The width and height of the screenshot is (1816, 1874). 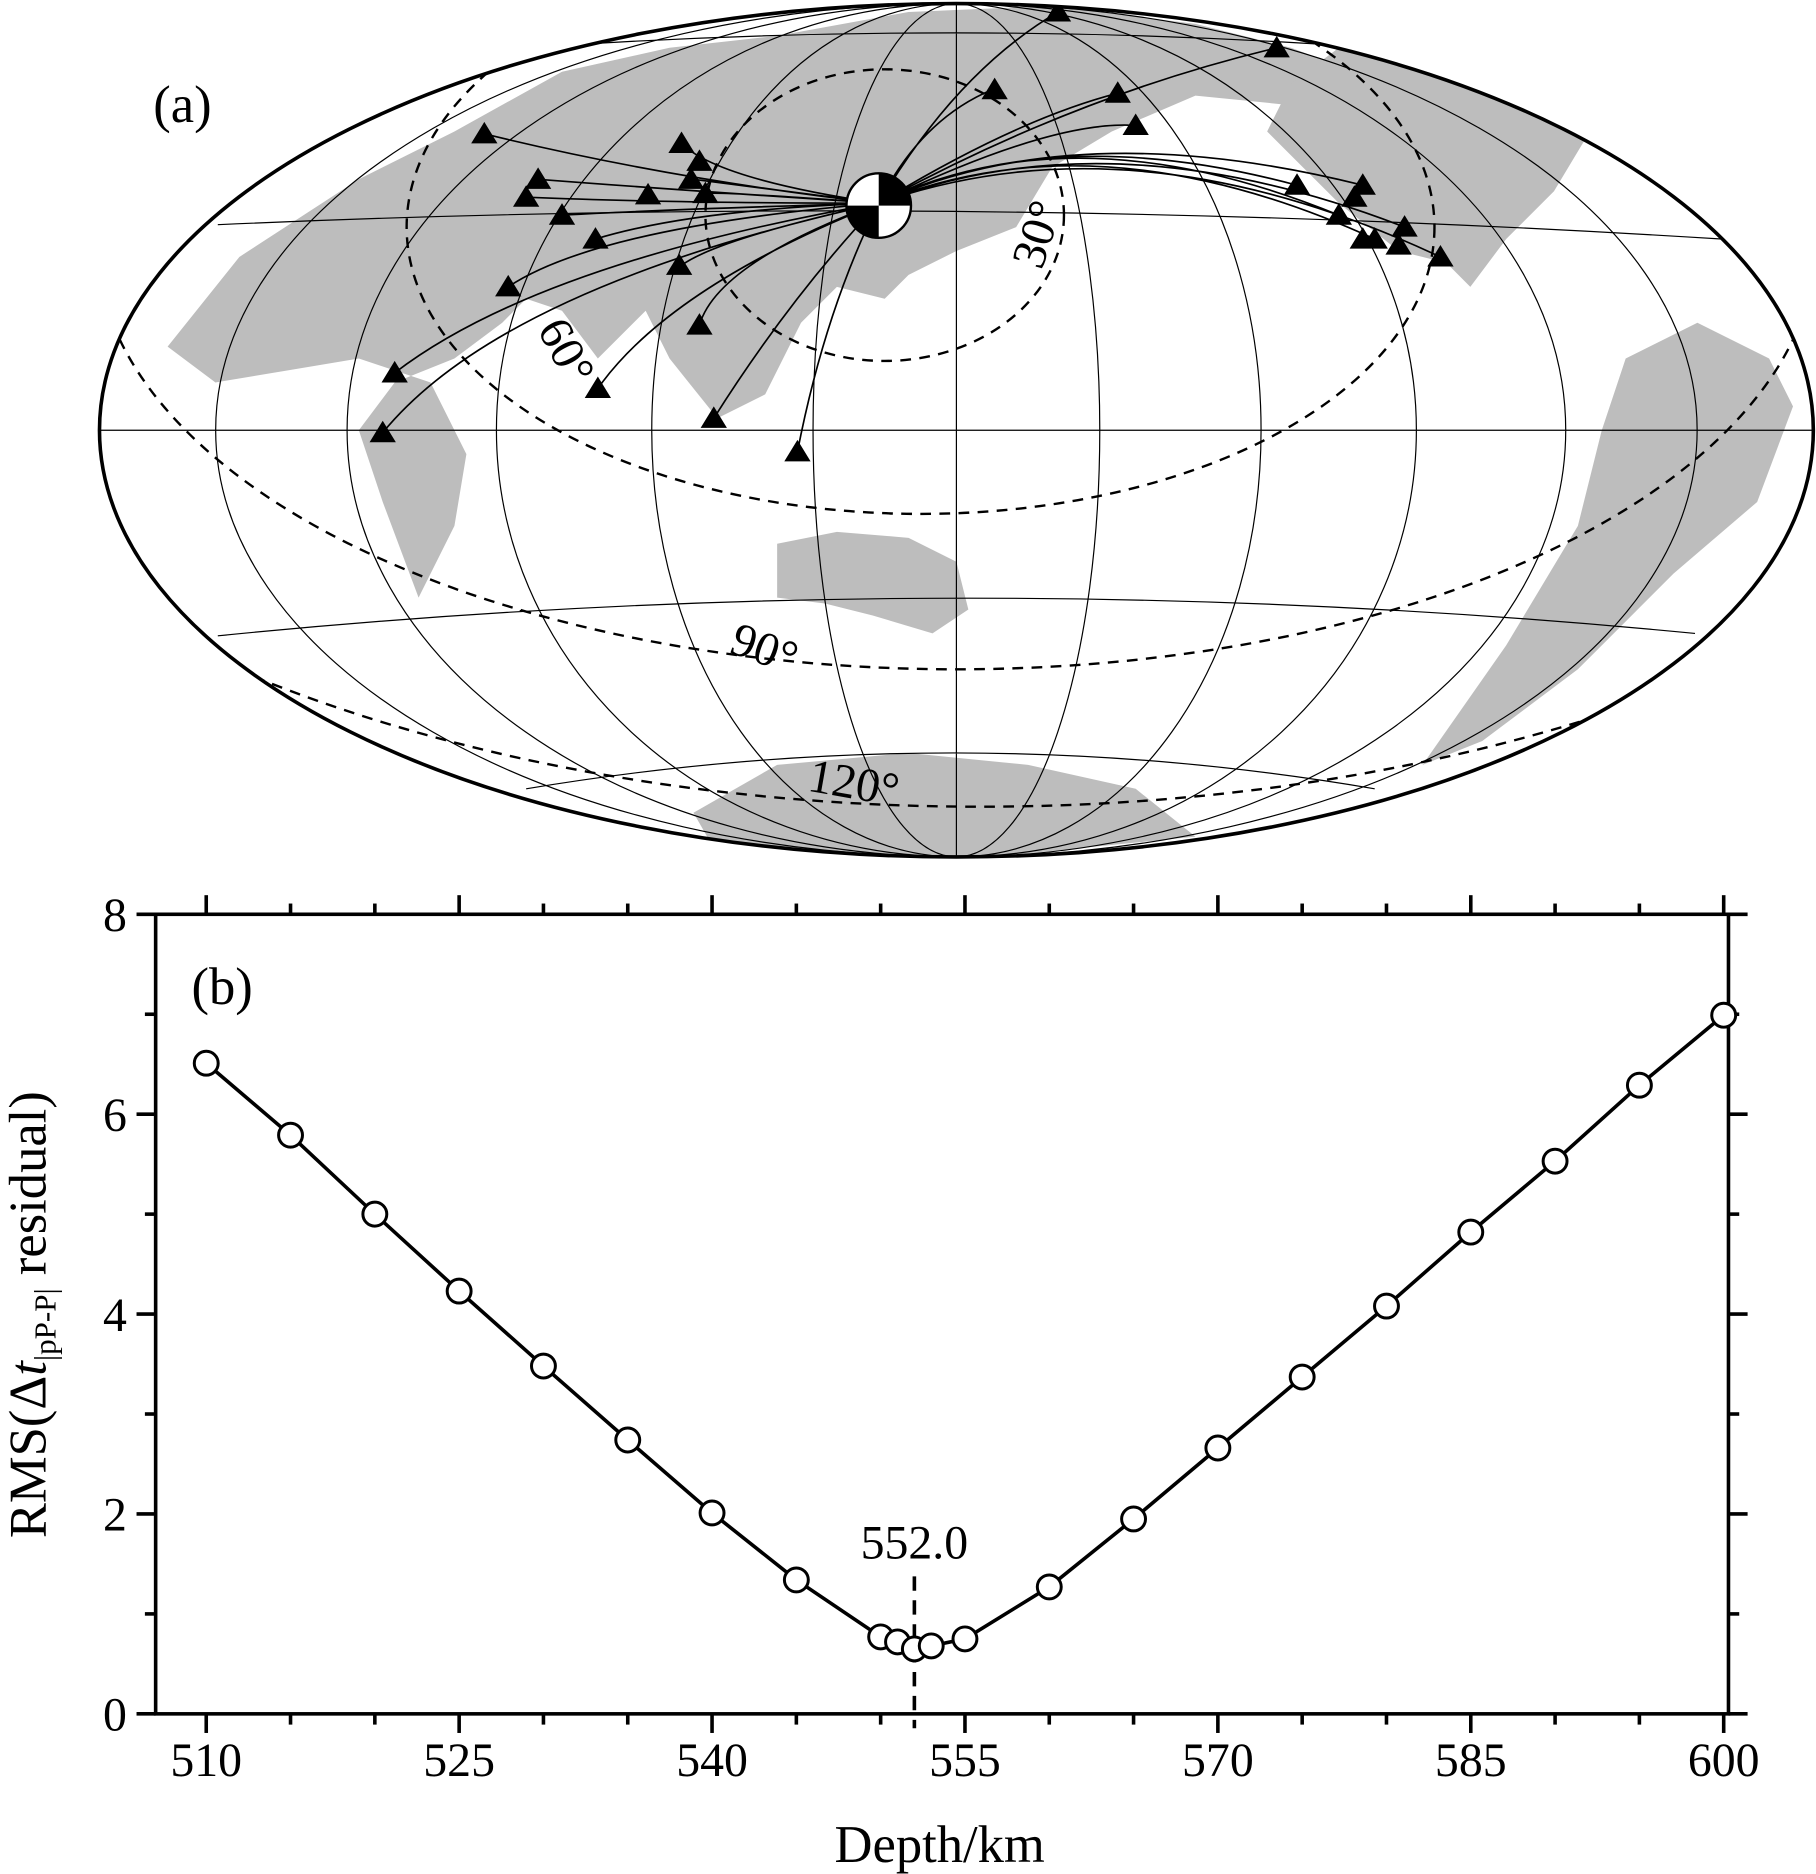 I want to click on y-tick-label: 0, so click(x=115, y=1715).